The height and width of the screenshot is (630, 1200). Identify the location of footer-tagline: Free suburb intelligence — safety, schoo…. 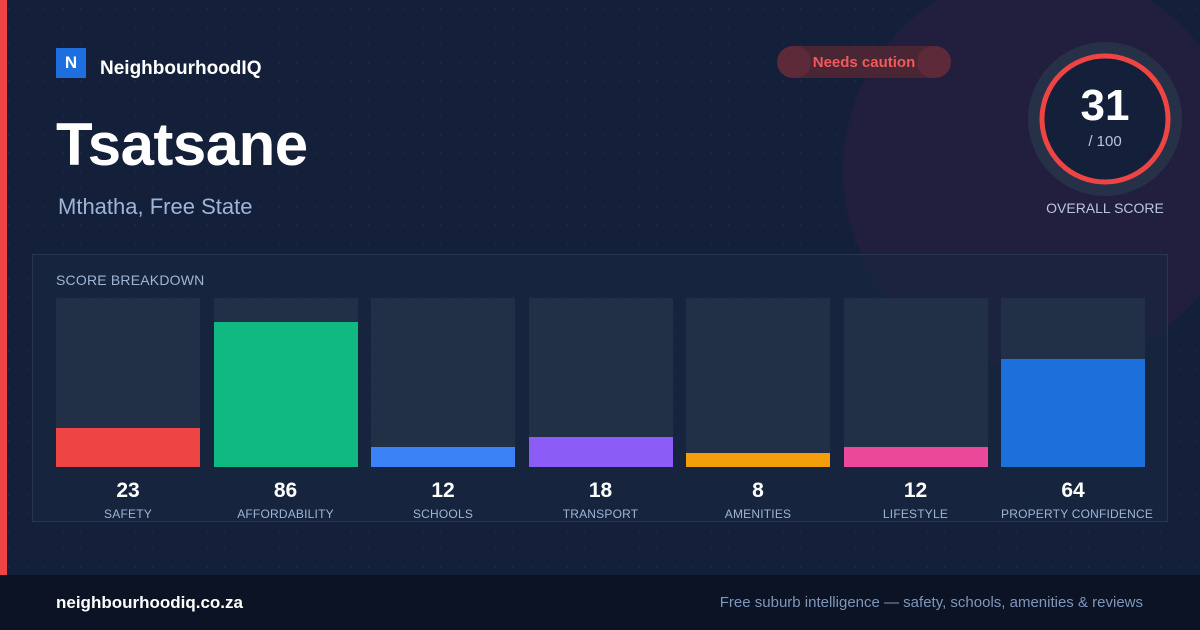
(931, 602).